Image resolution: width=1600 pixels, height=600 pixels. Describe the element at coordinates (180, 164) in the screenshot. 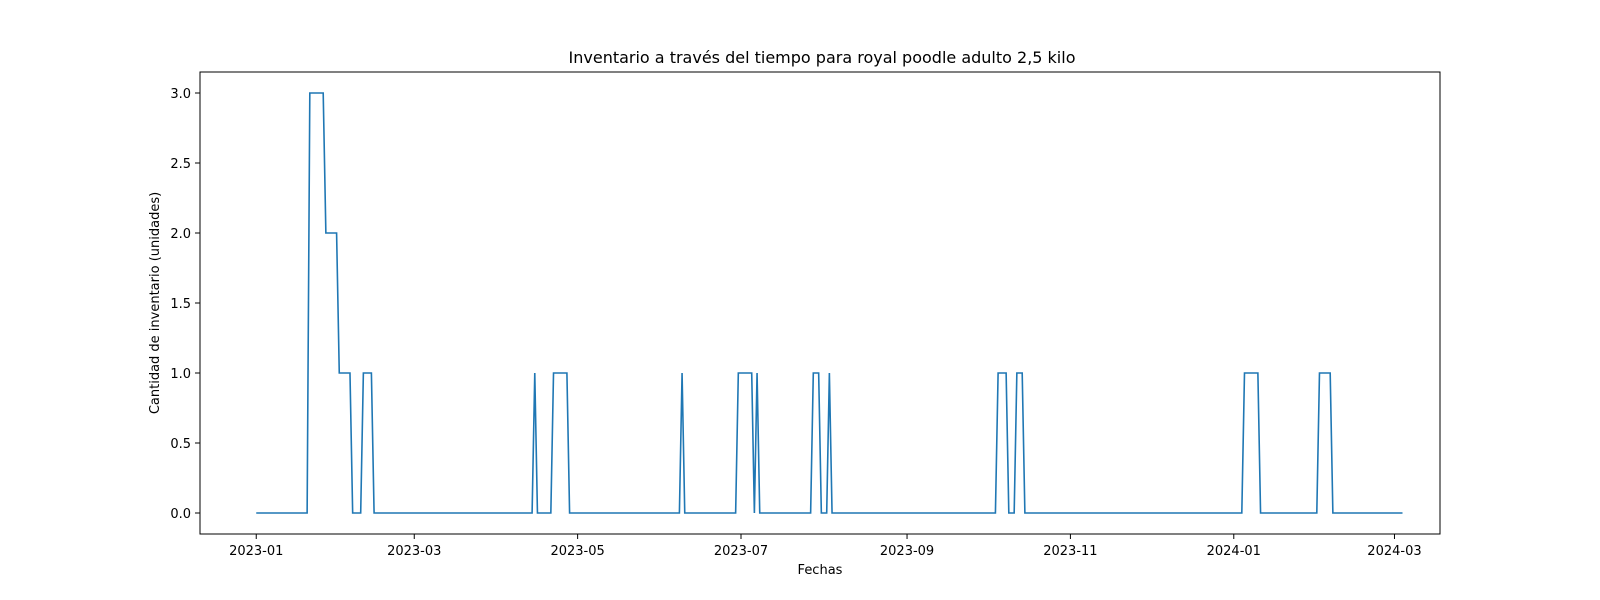

I see `y-tick-label: 2.5` at that location.